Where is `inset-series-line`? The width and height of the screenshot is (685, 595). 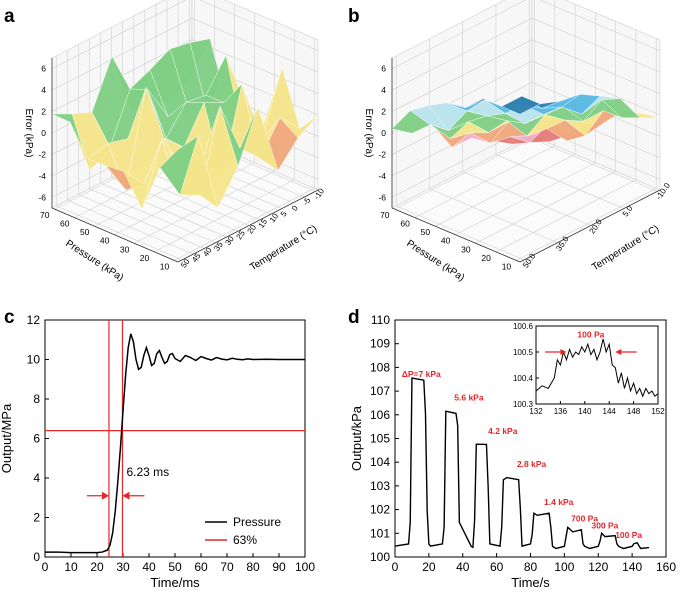
inset-series-line is located at coordinates (597, 368).